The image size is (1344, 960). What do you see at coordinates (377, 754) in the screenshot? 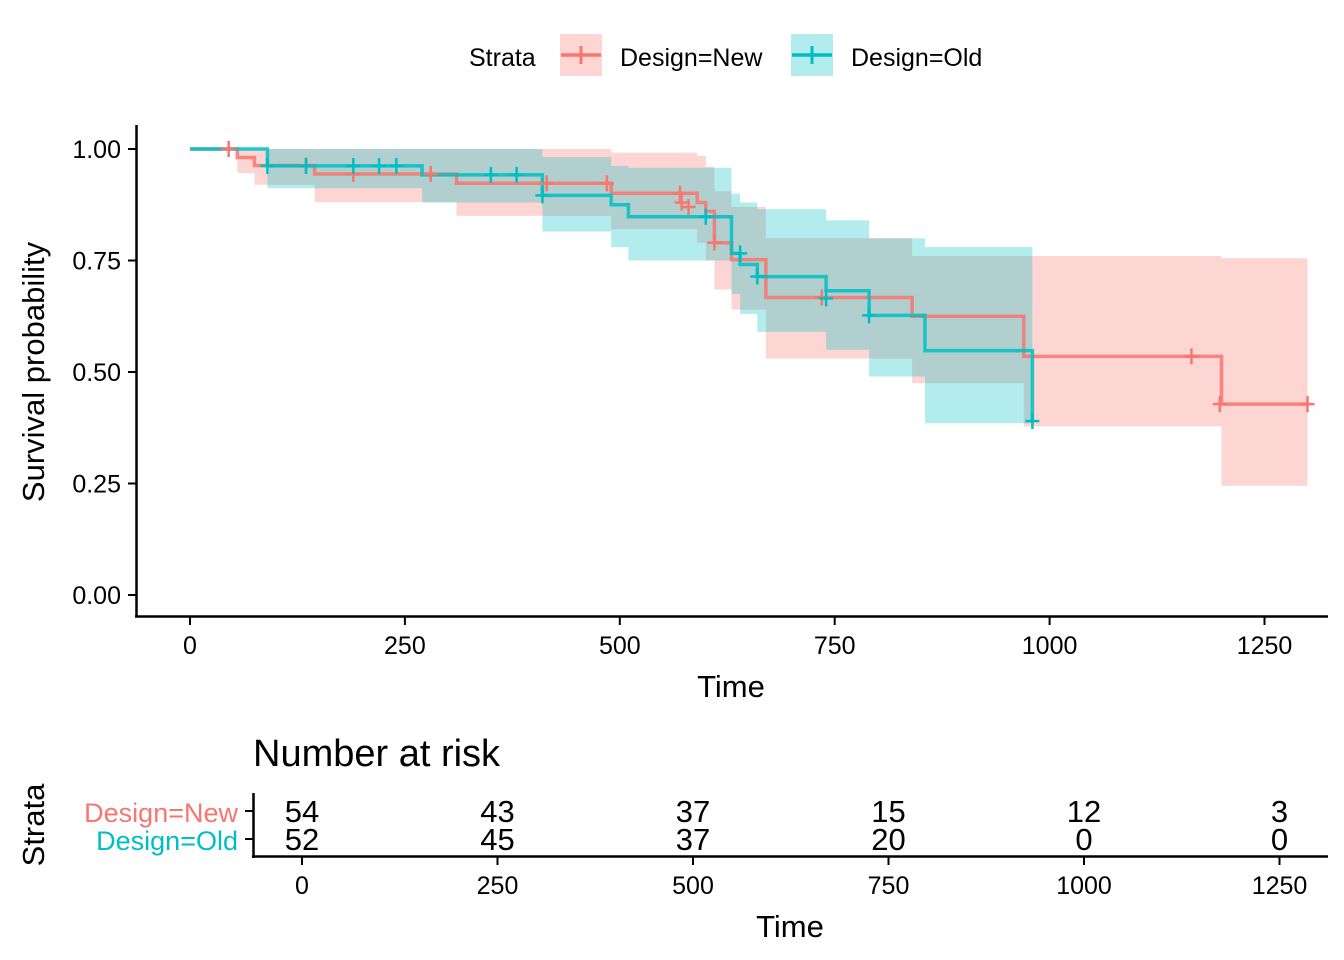
I see `risk-table-title: Number at risk` at bounding box center [377, 754].